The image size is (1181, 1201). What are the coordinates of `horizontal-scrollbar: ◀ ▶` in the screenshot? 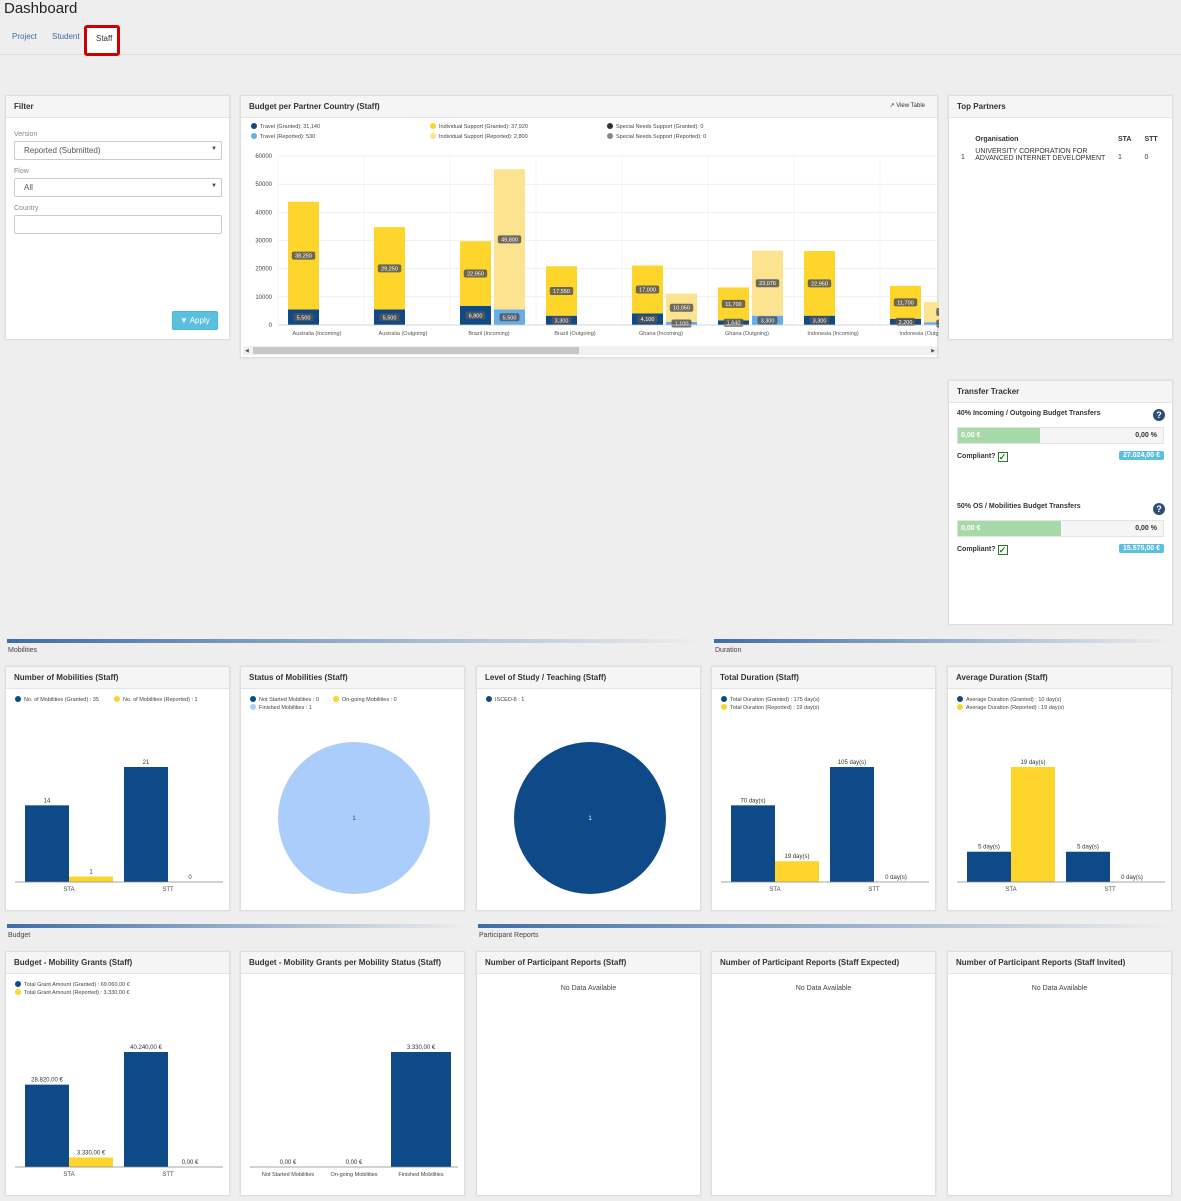 It's located at (590, 350).